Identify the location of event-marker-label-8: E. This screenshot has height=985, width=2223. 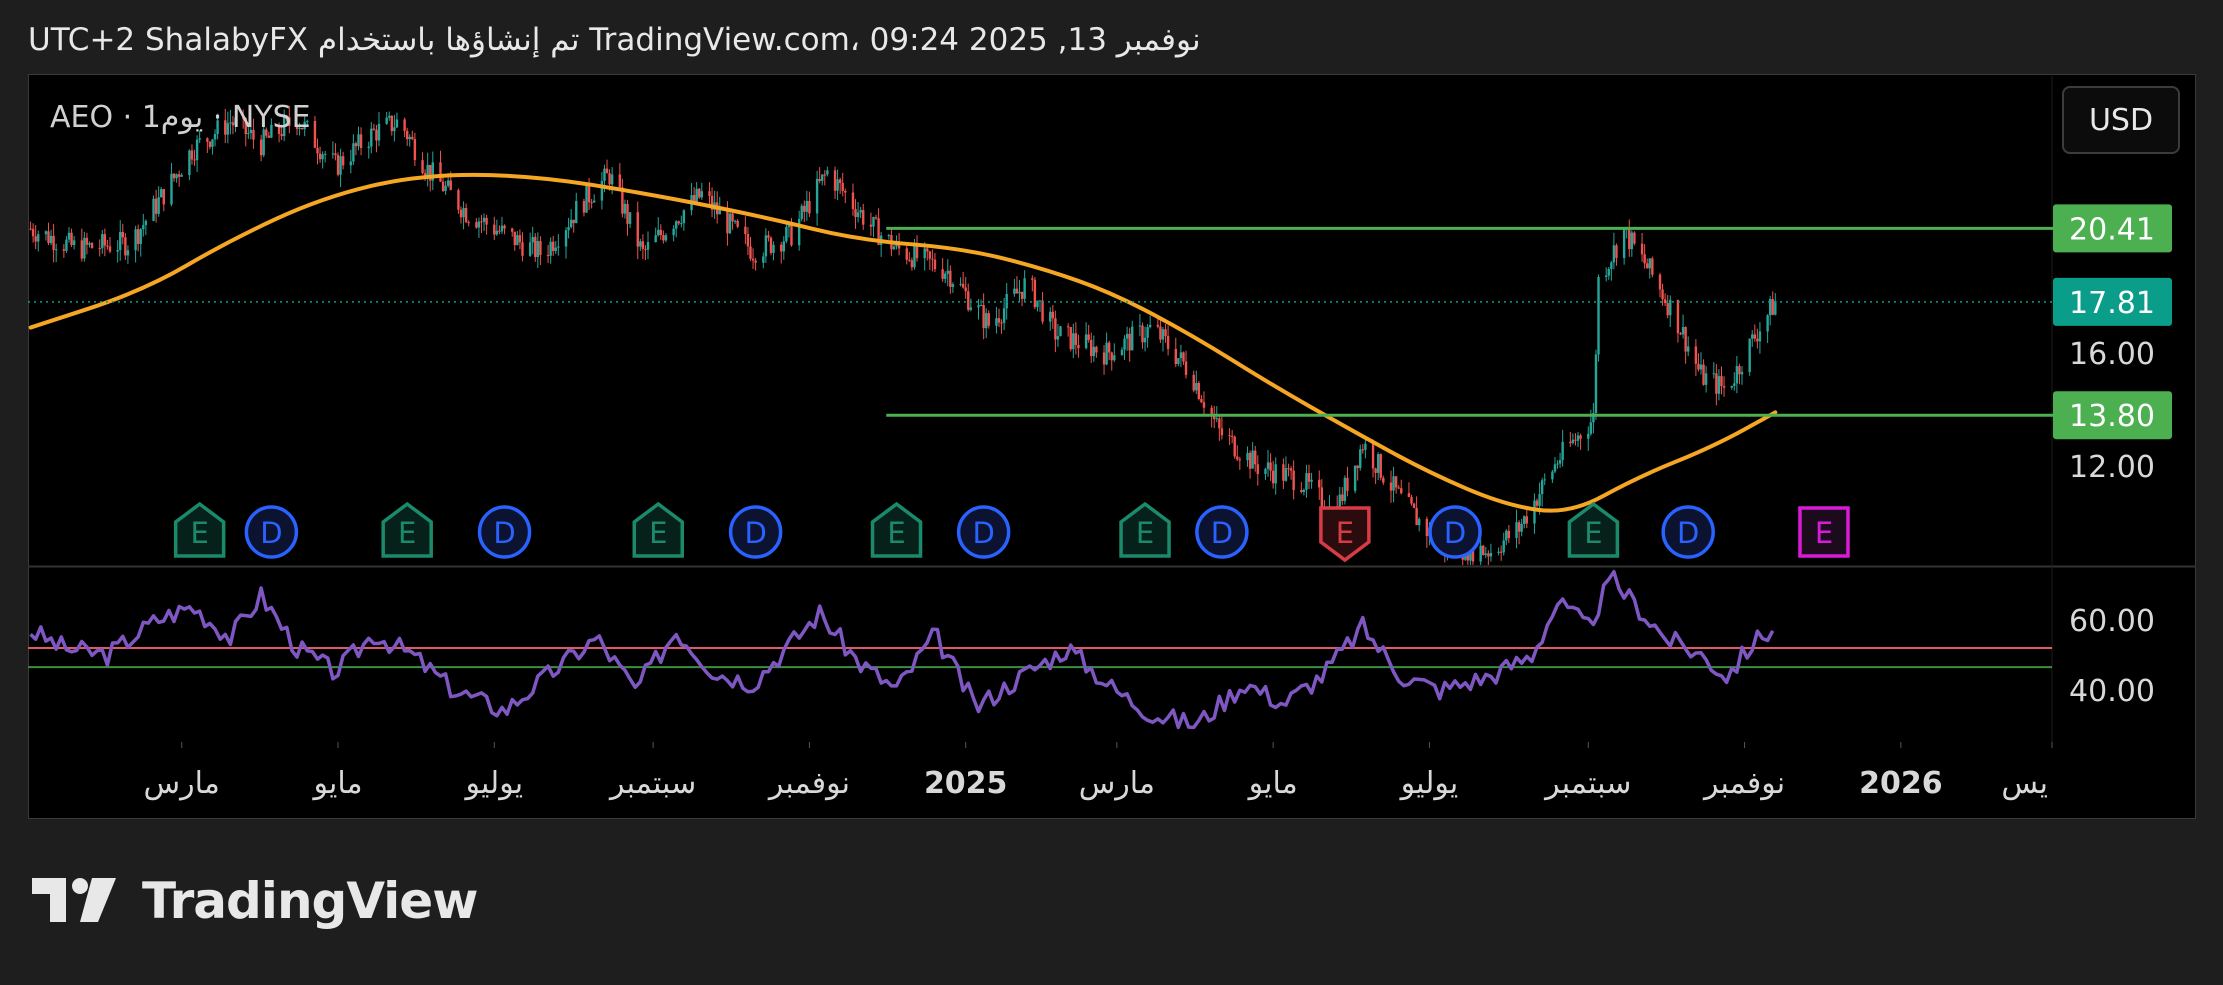
(1145, 533).